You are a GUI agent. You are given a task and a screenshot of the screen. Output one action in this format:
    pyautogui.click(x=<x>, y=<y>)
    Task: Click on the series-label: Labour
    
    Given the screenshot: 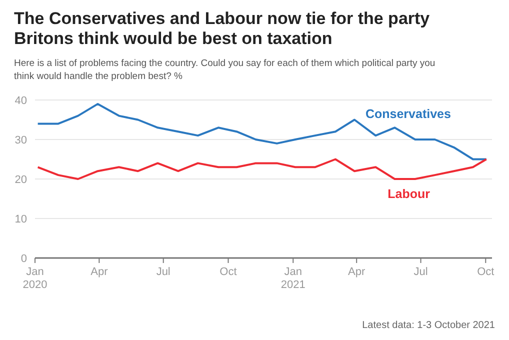 What is the action you would take?
    pyautogui.click(x=409, y=194)
    